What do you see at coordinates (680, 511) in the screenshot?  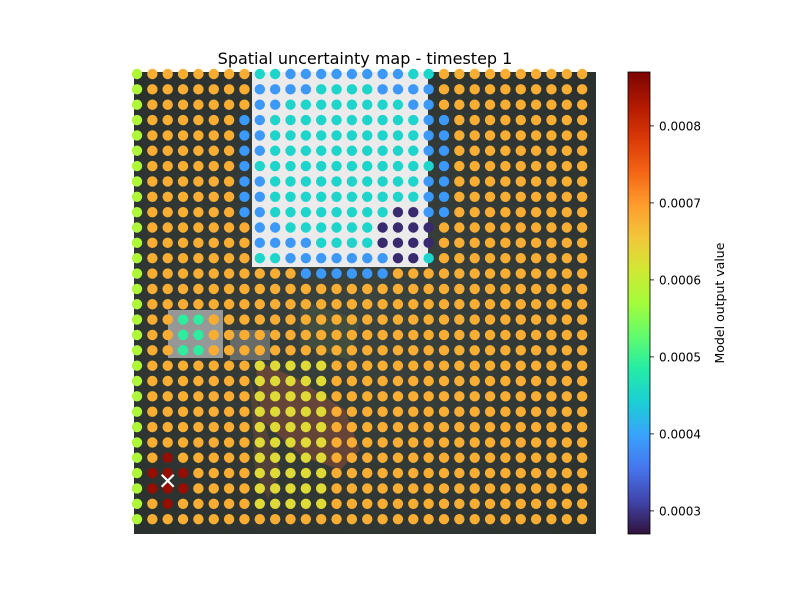 I see `colorbar-tick-label: 0.0003` at bounding box center [680, 511].